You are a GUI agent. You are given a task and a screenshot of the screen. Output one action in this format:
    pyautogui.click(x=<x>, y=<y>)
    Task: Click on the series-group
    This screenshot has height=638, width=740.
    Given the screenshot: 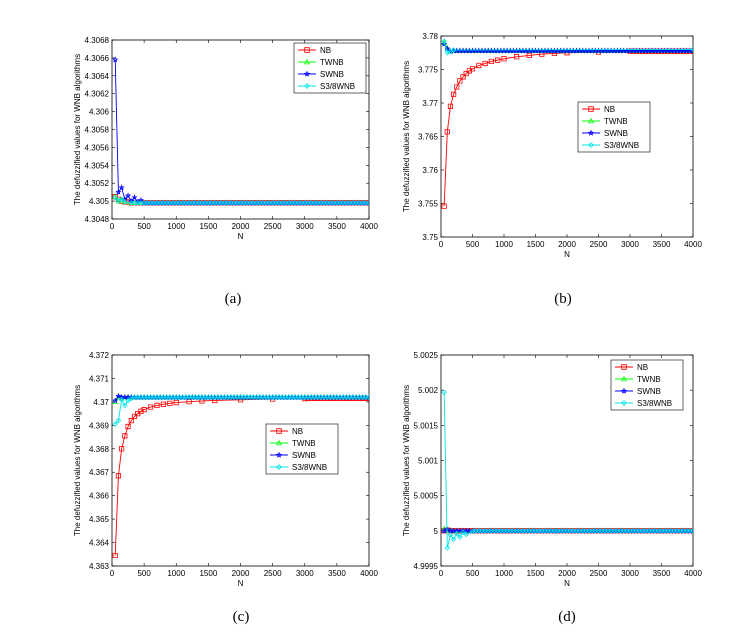 What is the action you would take?
    pyautogui.click(x=240, y=131)
    